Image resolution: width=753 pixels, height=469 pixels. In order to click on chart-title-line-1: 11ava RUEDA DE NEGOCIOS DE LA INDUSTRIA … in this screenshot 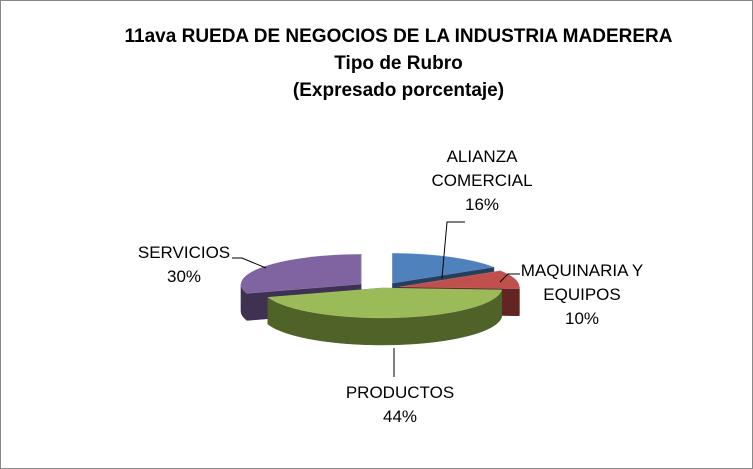, I will do `click(398, 36)`.